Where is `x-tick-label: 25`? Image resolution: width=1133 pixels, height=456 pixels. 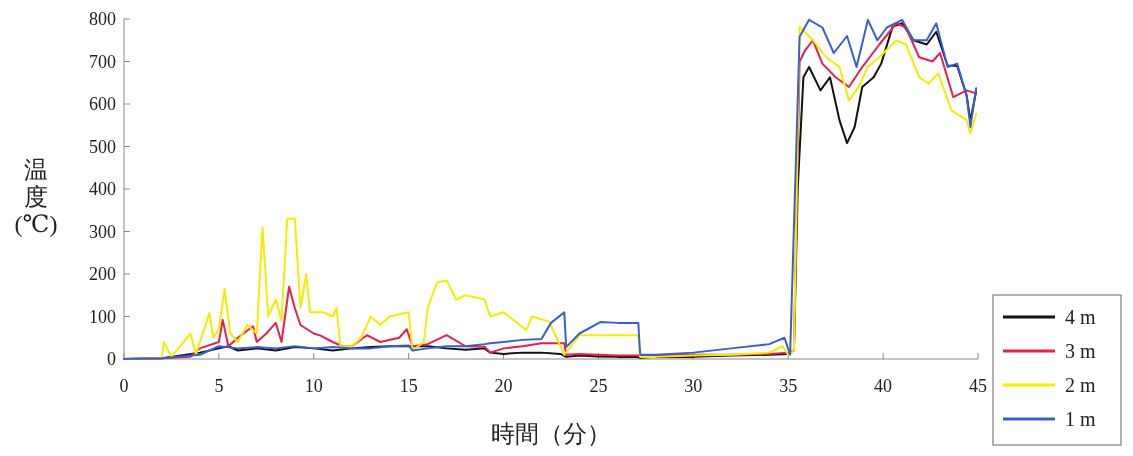
x-tick-label: 25 is located at coordinates (598, 386).